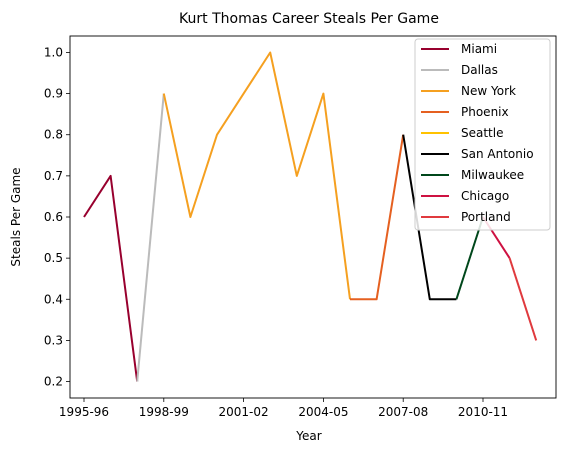 The height and width of the screenshot is (453, 570). What do you see at coordinates (53, 258) in the screenshot?
I see `y-tick-label: 0.5` at bounding box center [53, 258].